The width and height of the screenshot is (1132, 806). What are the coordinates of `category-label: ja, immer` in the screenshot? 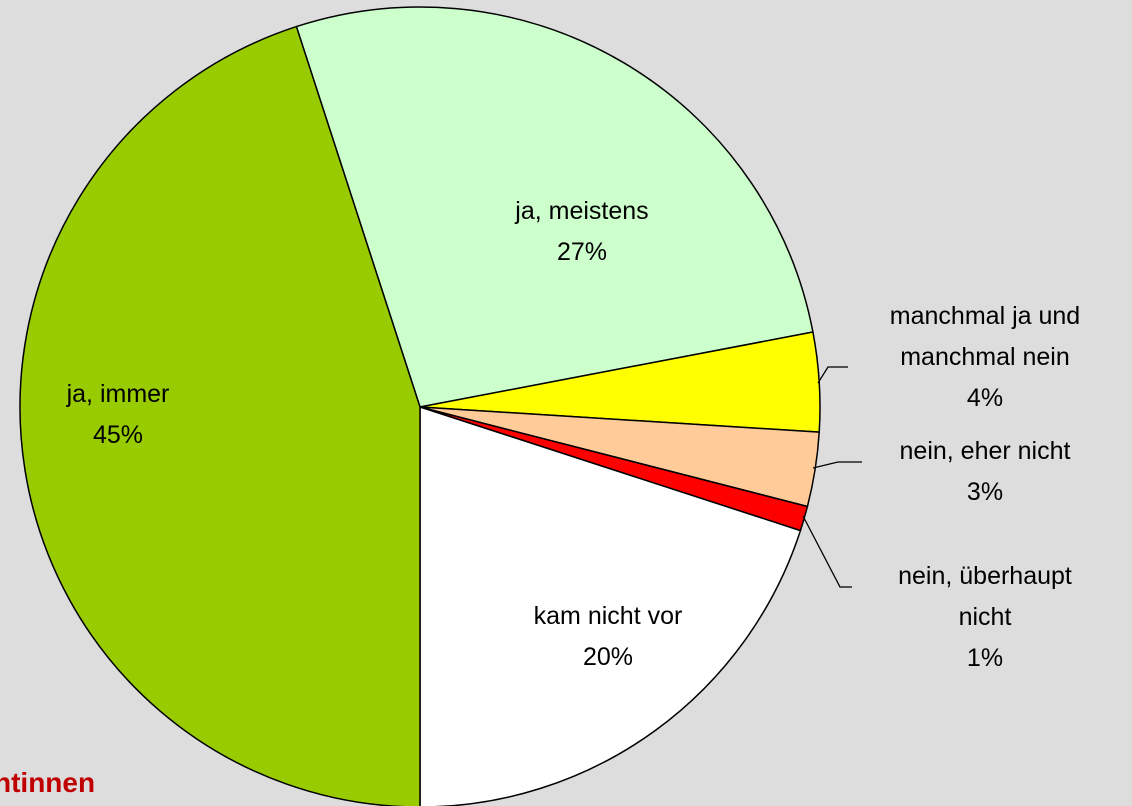 It's located at (118, 394).